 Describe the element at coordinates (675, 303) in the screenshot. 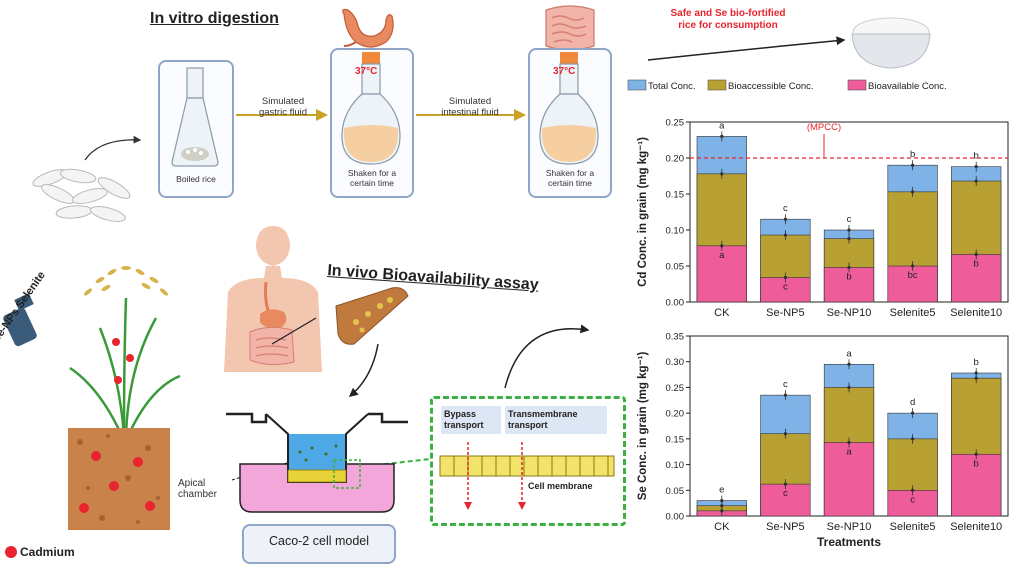

I see `y-tick-label: 0.00` at that location.